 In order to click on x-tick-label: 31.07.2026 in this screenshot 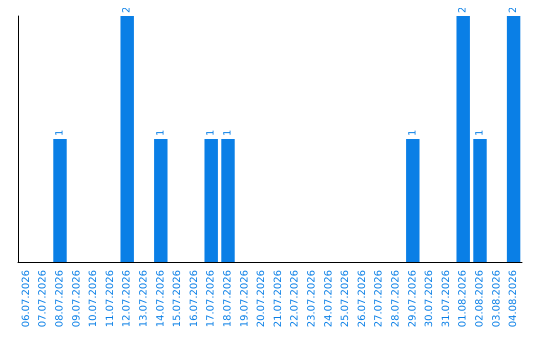, I will do `click(446, 299)`.